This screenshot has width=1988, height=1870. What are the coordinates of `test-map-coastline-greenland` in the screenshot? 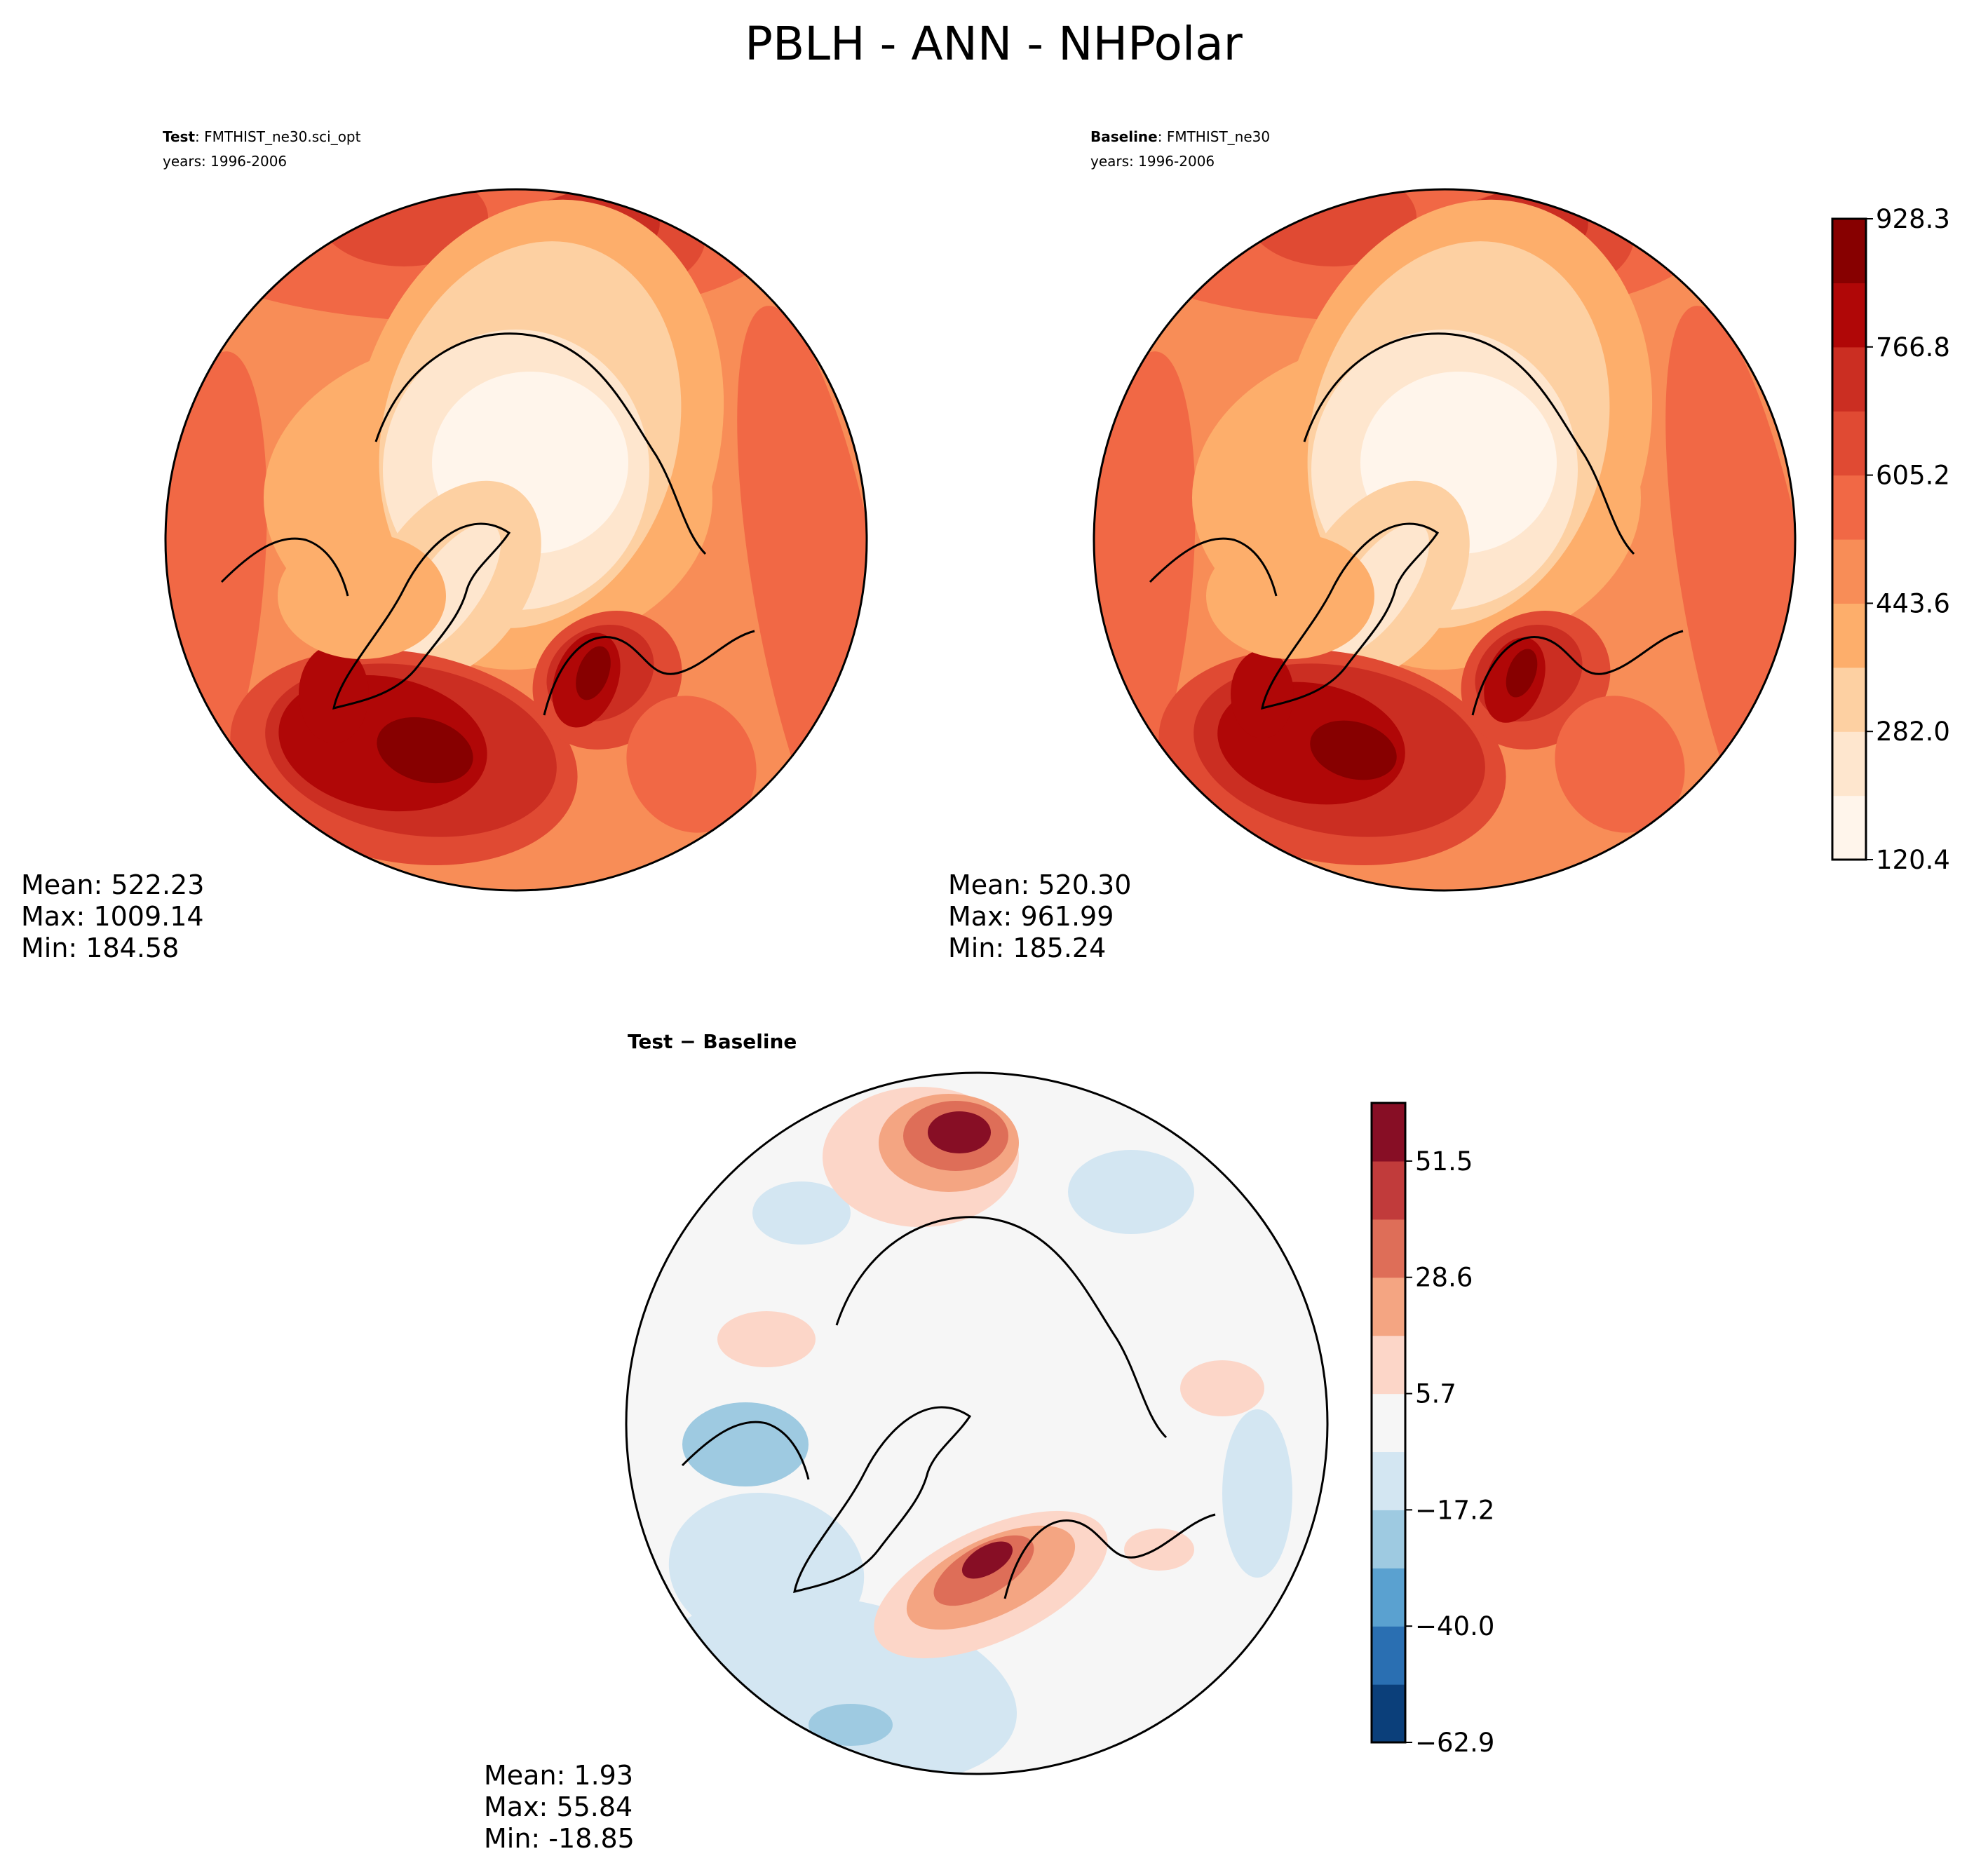 It's located at (421, 616).